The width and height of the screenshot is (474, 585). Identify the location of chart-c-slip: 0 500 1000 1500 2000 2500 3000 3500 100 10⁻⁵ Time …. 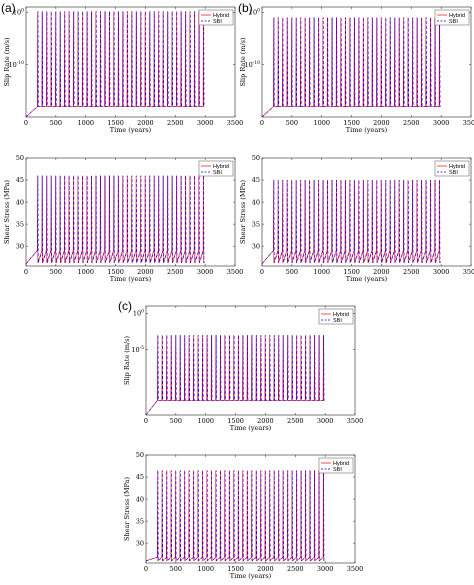
(243, 368).